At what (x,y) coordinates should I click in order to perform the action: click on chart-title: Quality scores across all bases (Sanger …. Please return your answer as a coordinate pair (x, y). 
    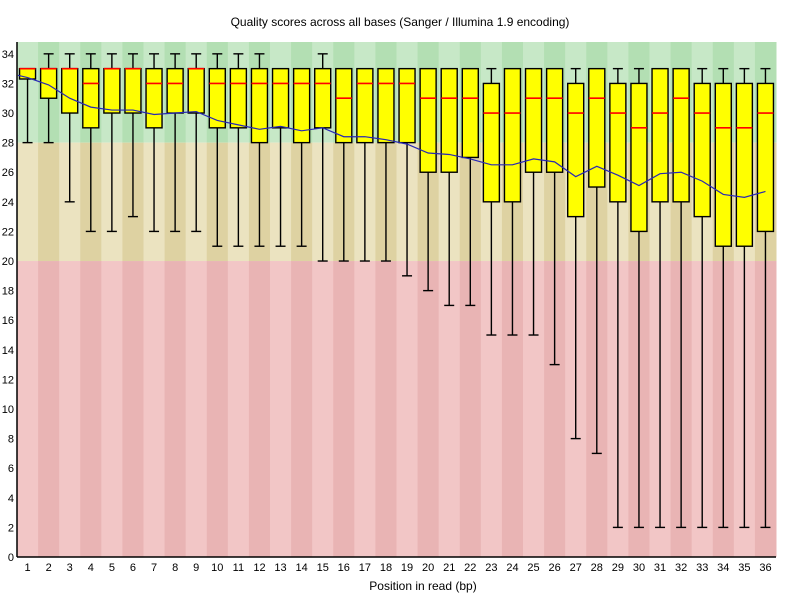
    Looking at the image, I should click on (400, 22).